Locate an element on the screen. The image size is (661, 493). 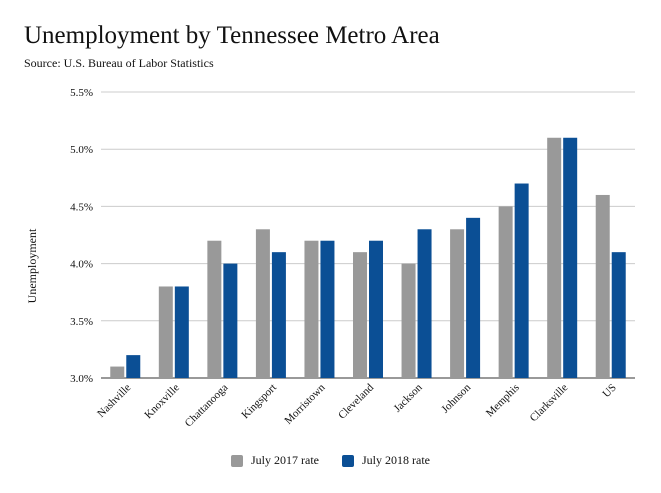
x-tick-label: Memphis is located at coordinates (503, 401).